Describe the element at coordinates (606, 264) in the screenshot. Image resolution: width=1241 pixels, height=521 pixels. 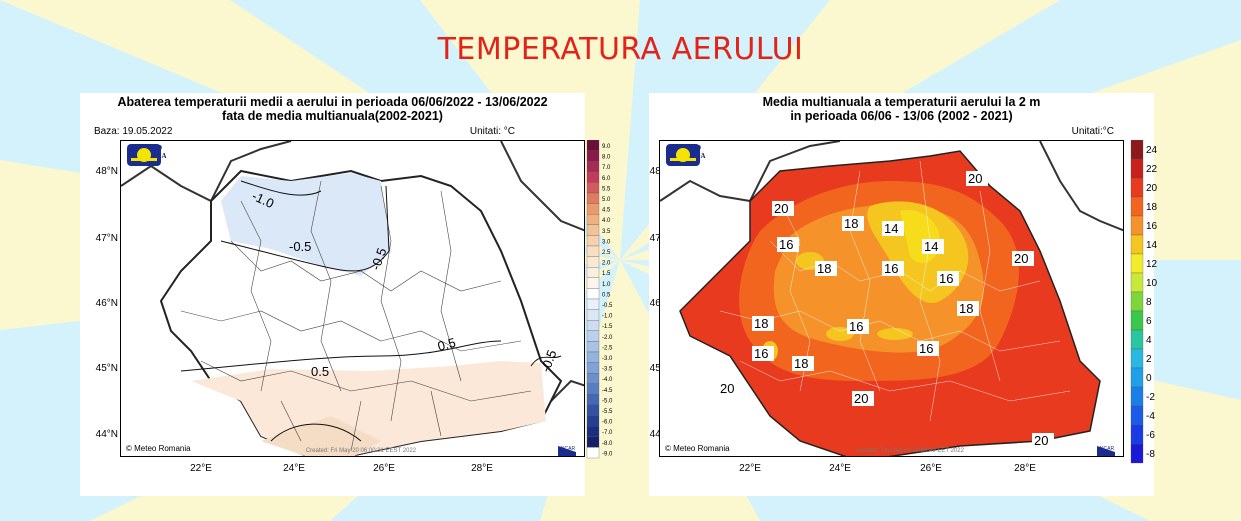
I see `colorbar-label: 2.0` at that location.